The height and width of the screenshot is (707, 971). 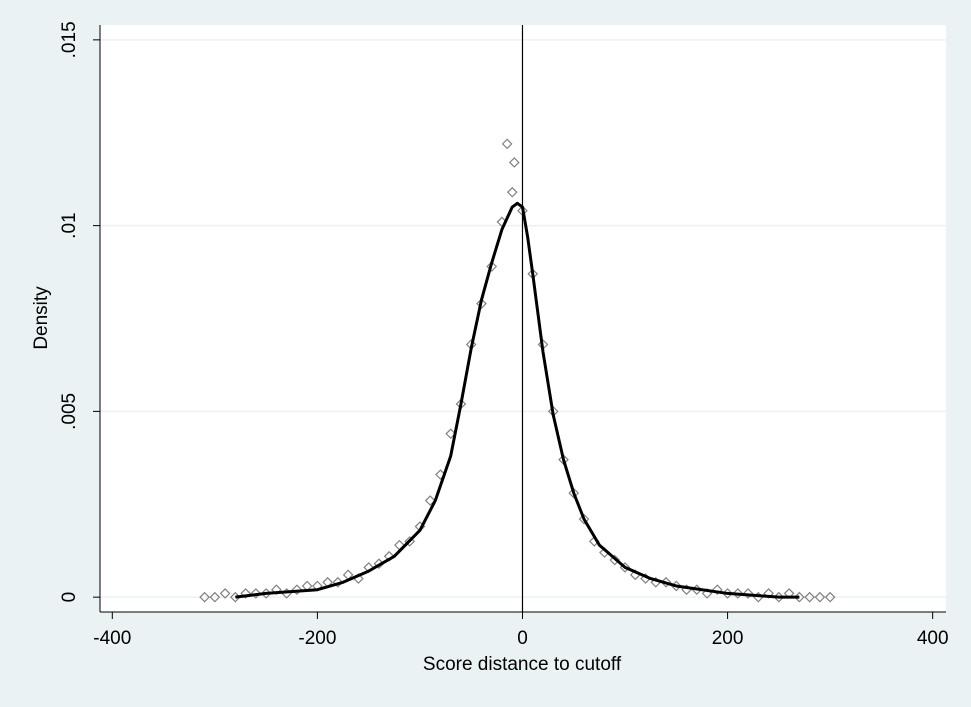 I want to click on x-axis-title: Score distance to cutoff, so click(x=522, y=664).